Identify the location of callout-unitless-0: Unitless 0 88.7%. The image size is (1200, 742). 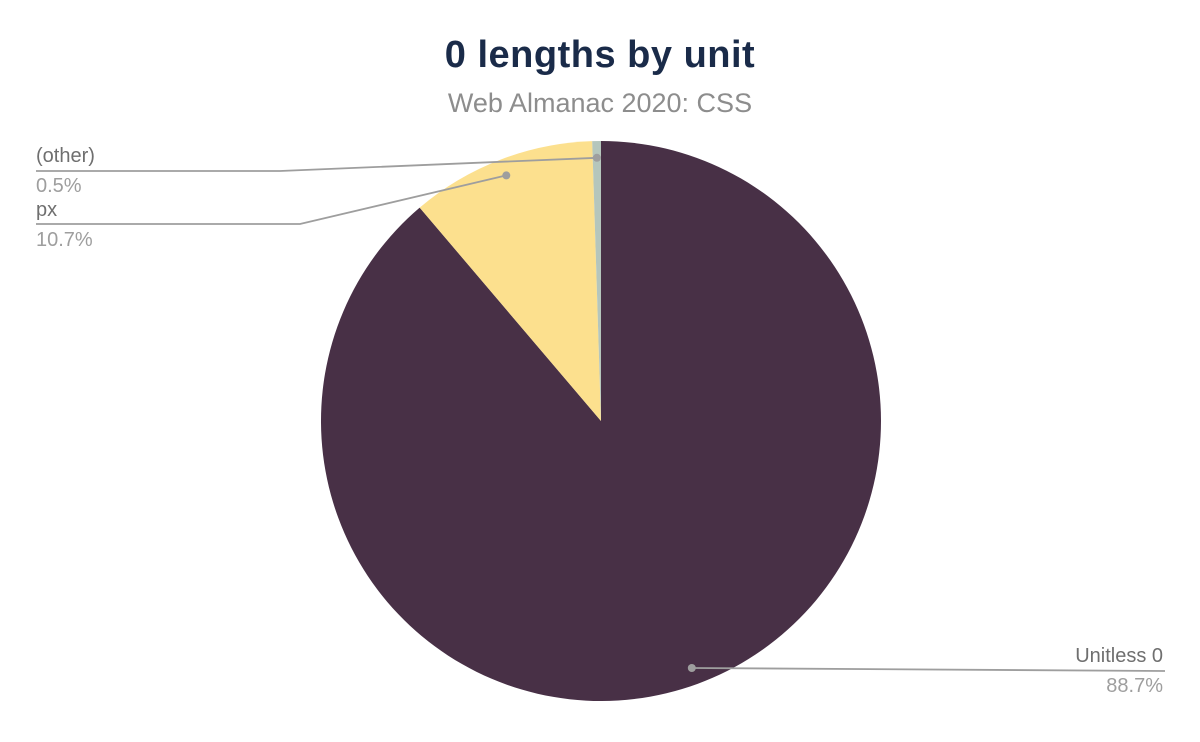
(1119, 671).